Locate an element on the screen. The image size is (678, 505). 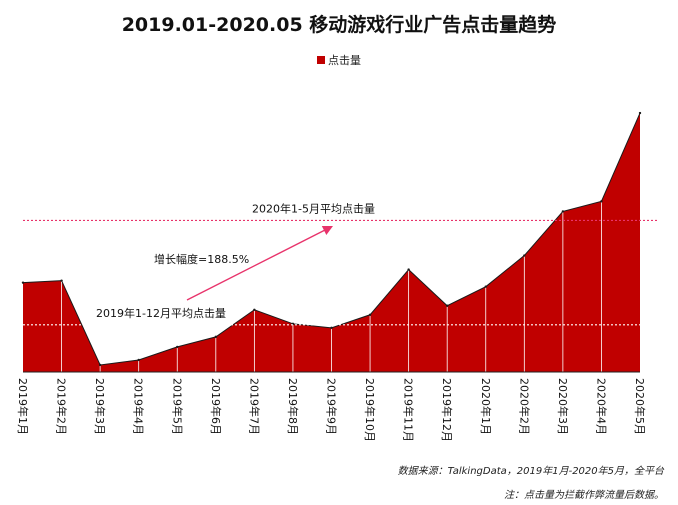
x-tick-label: 2020年4月 is located at coordinates (601, 406).